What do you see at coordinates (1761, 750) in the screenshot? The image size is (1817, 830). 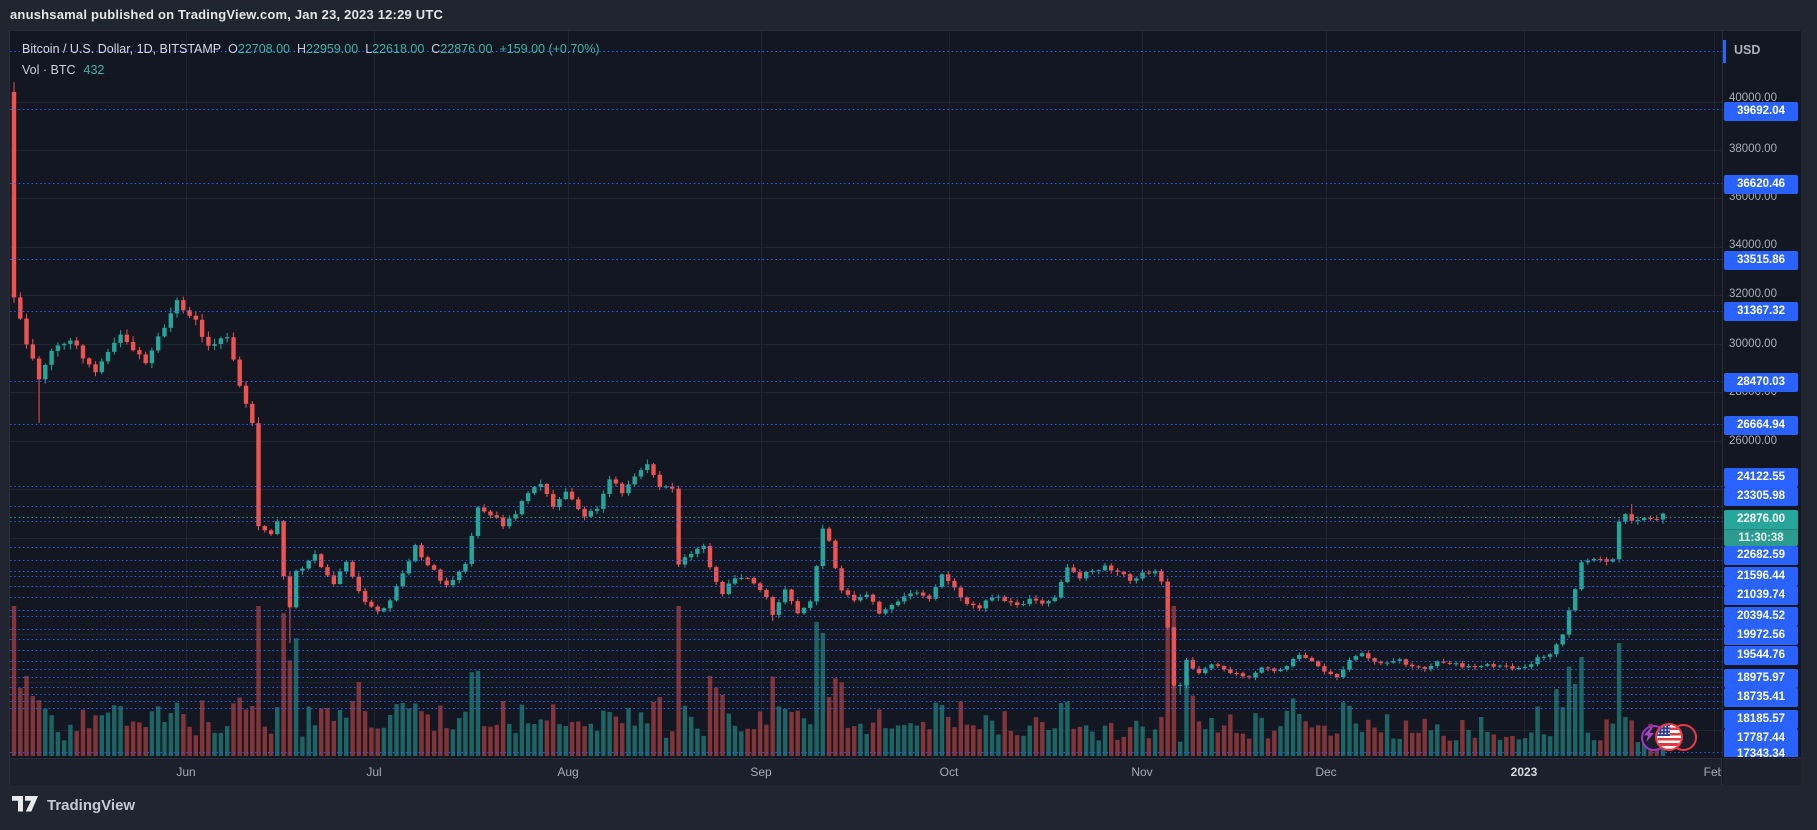 I see `alert-price-label: 17343.34` at bounding box center [1761, 750].